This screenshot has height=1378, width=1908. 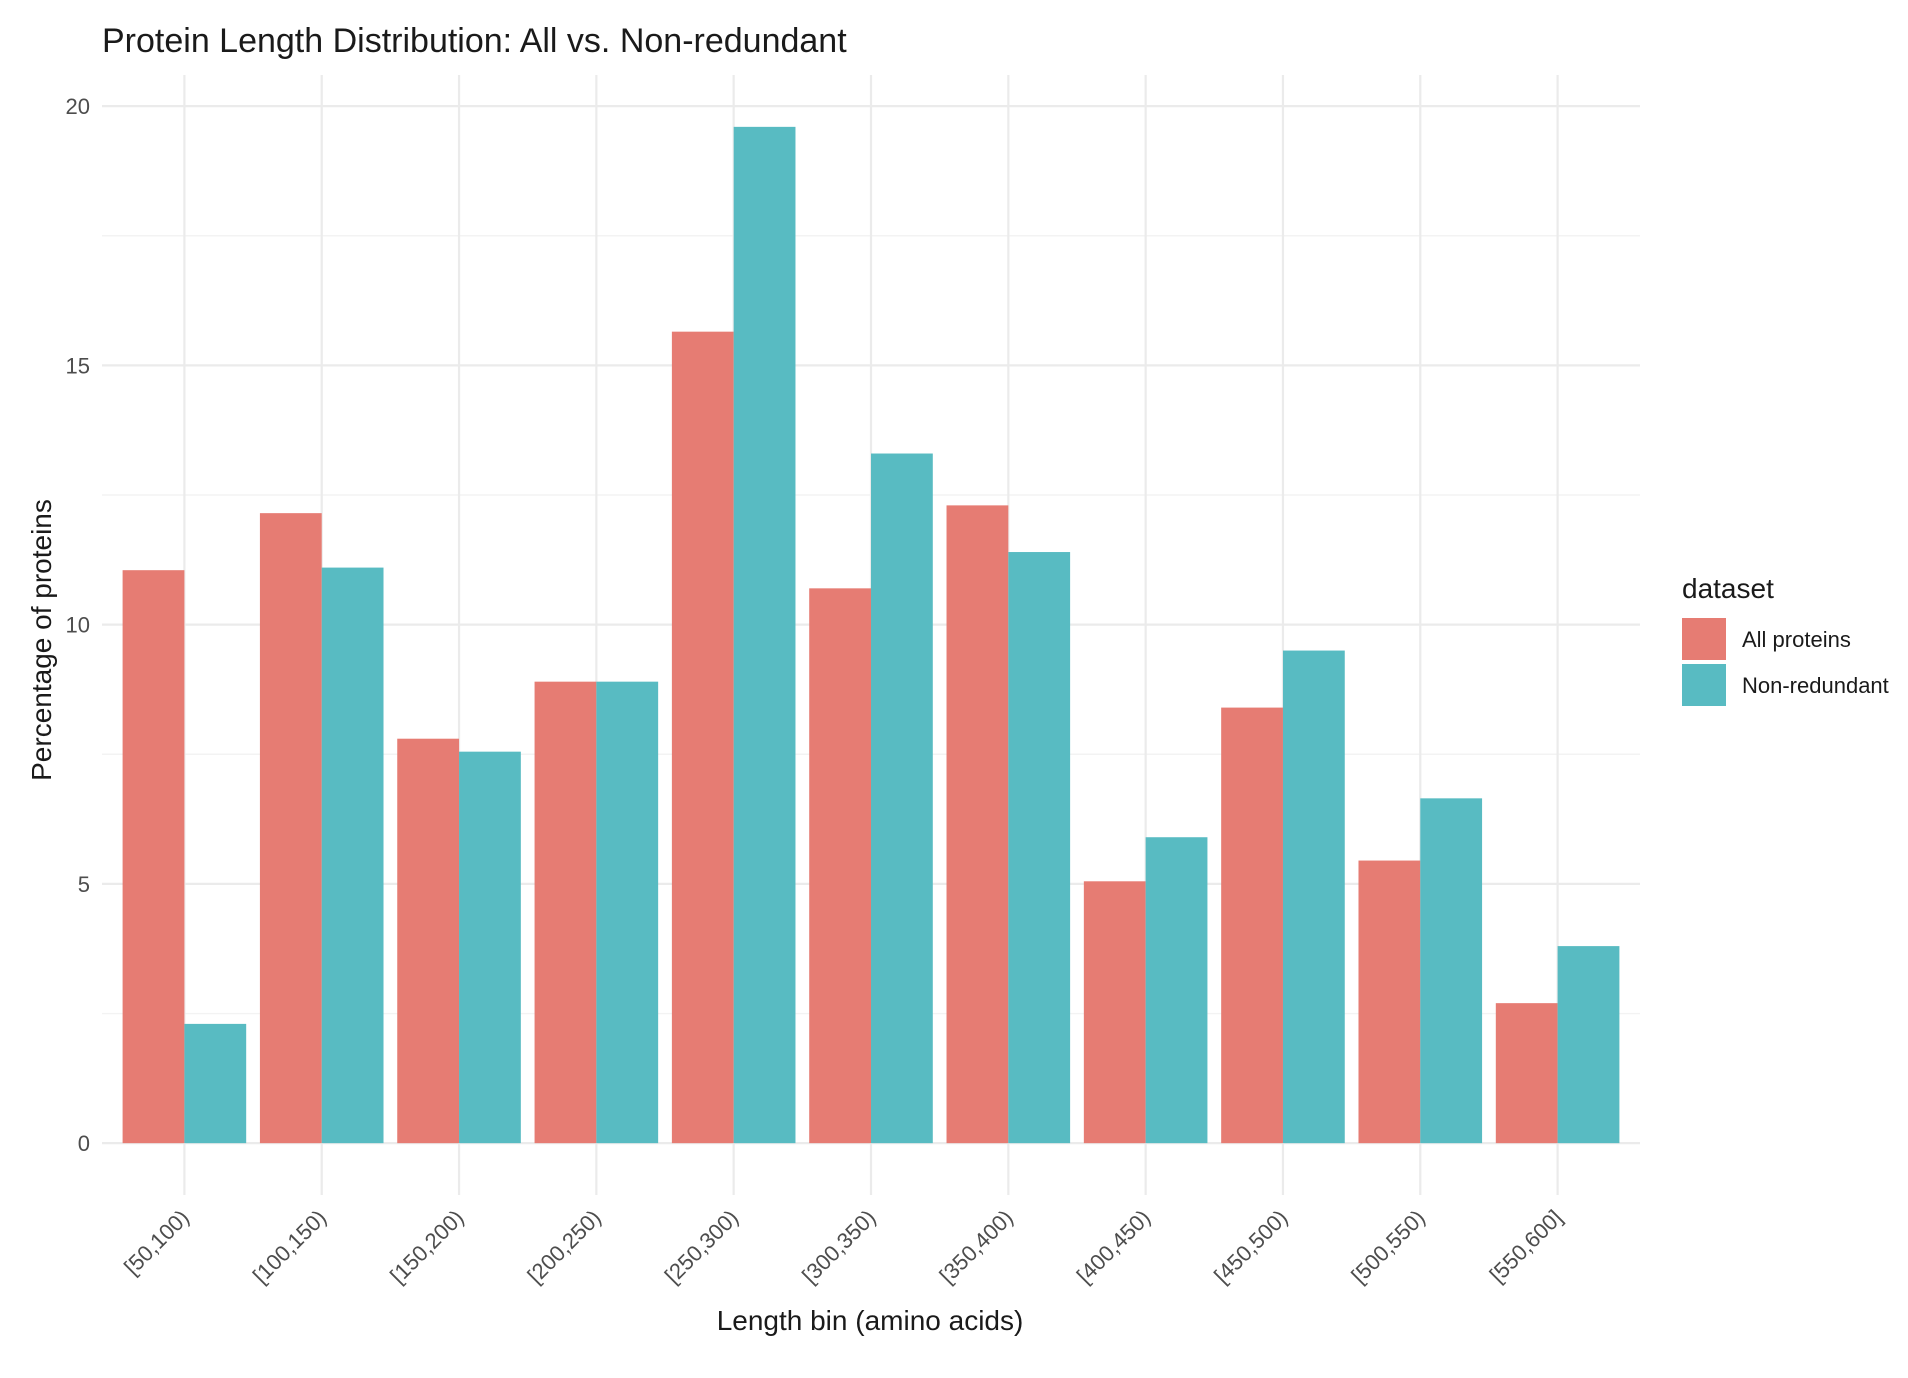 What do you see at coordinates (1815, 685) in the screenshot?
I see `legend-label: Non-redundant` at bounding box center [1815, 685].